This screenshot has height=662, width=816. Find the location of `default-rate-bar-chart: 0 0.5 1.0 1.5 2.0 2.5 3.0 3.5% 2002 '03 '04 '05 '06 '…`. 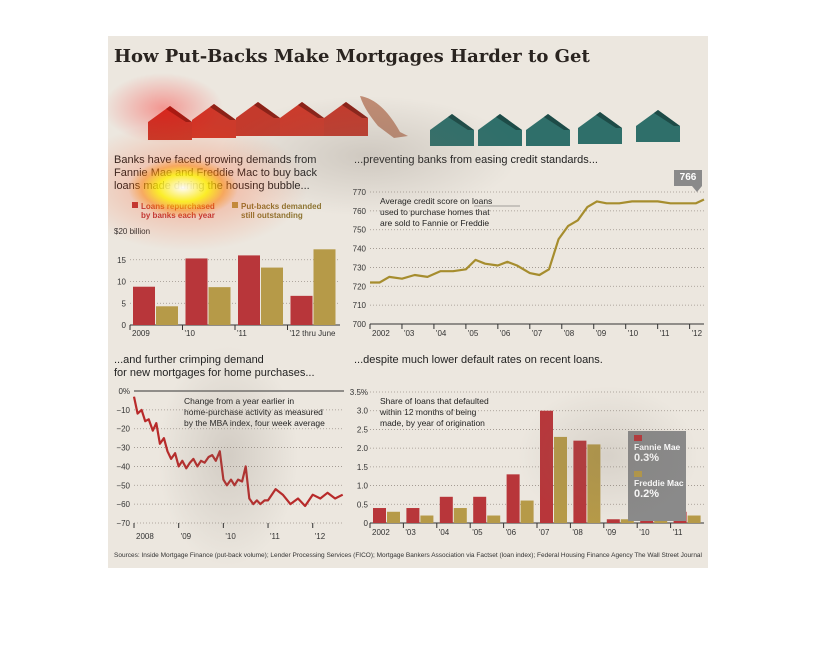

default-rate-bar-chart: 0 0.5 1.0 1.5 2.0 2.5 3.0 3.5% 2002 '03 '04 '05 '06 '… is located at coordinates (527, 462).